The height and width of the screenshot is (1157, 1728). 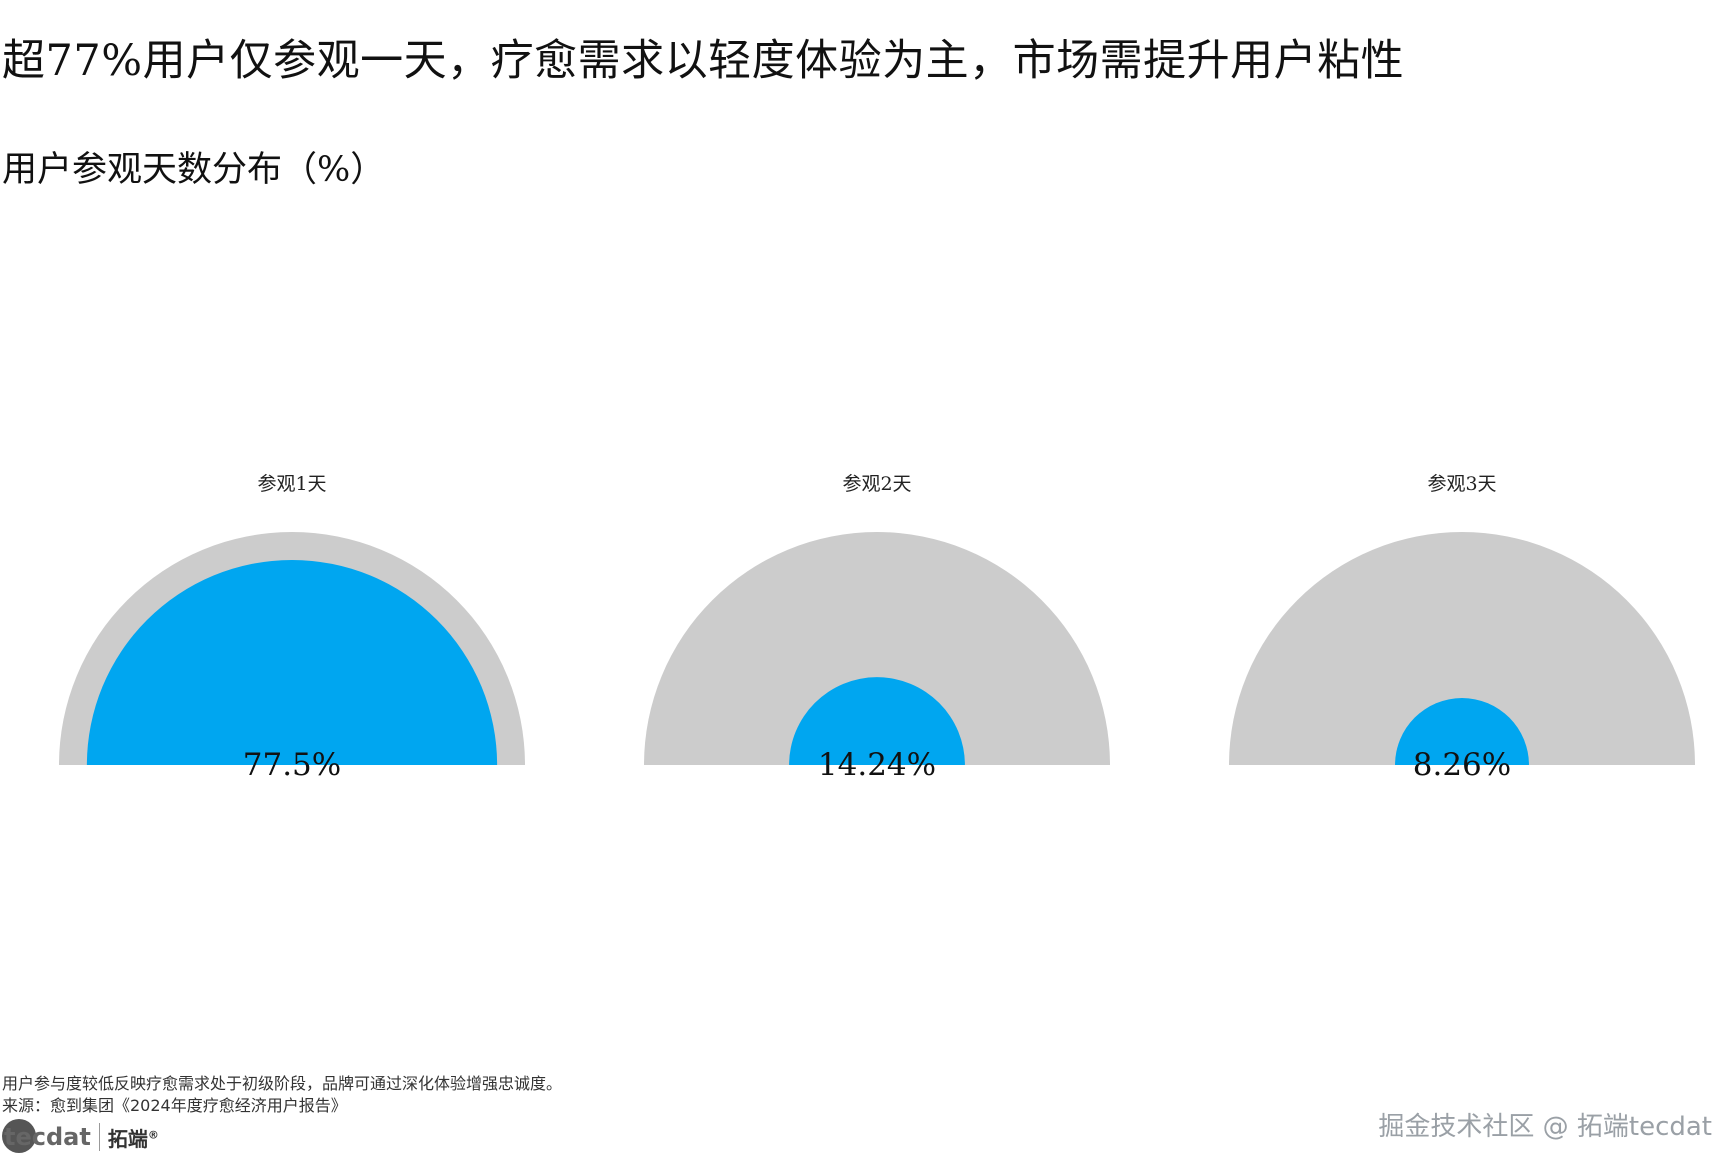 I want to click on tecdat-logo: tecdat 拓端®, so click(x=80, y=1137).